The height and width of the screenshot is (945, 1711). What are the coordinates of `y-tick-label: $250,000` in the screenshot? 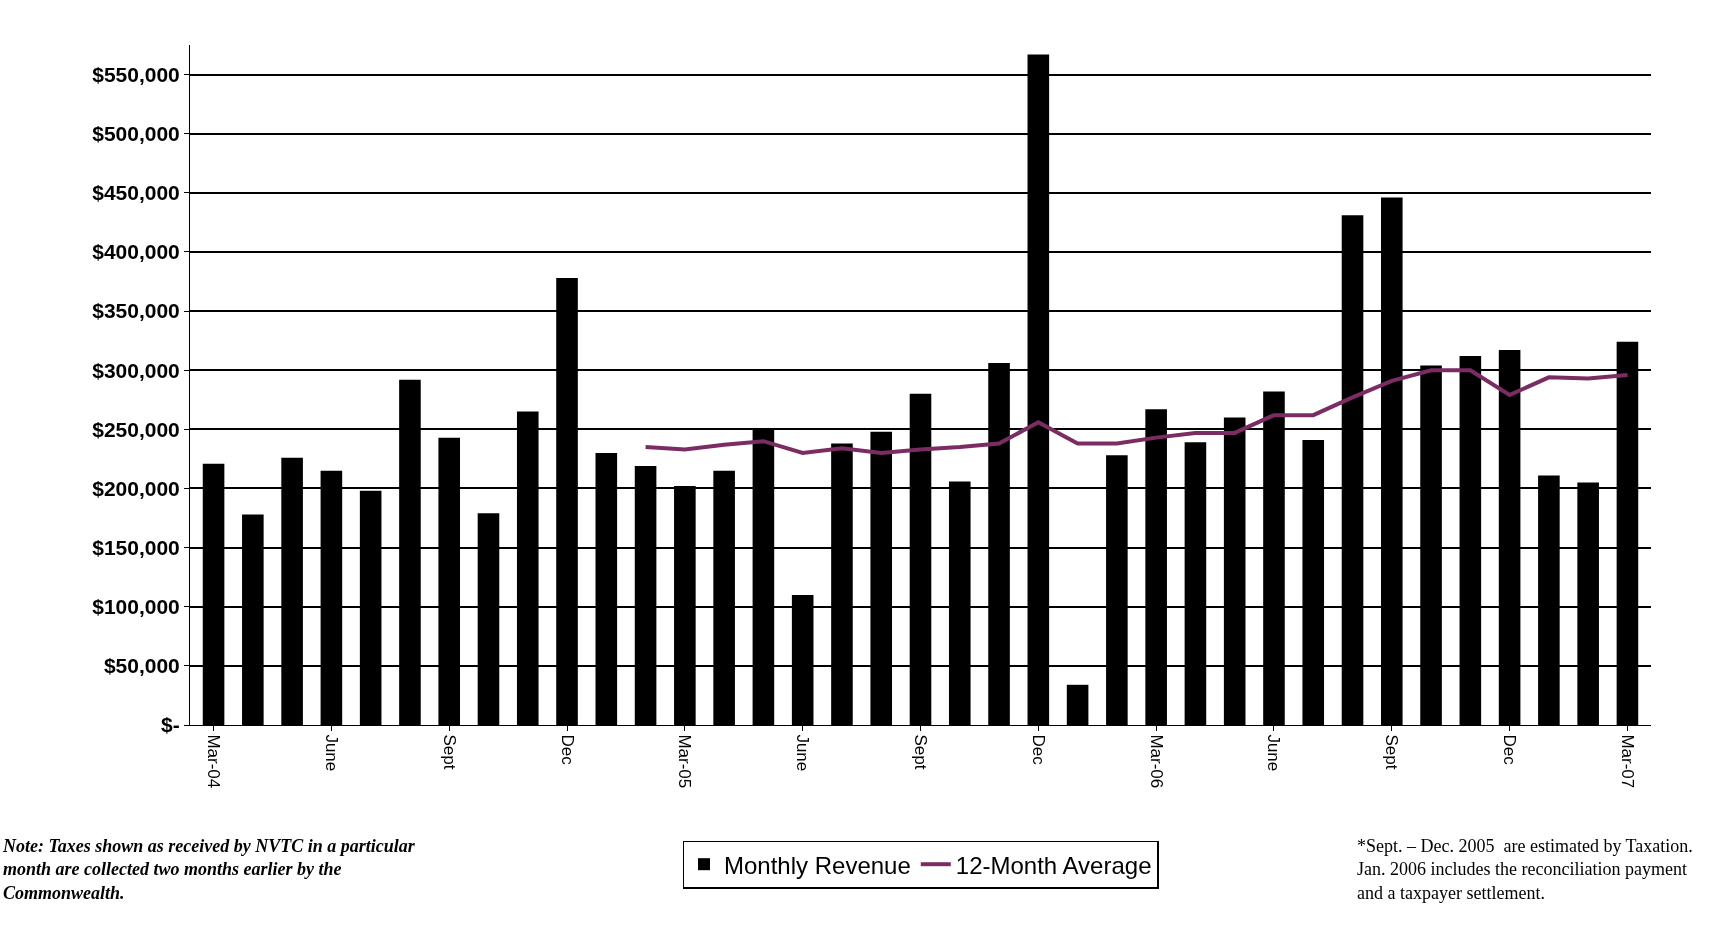 It's located at (136, 429).